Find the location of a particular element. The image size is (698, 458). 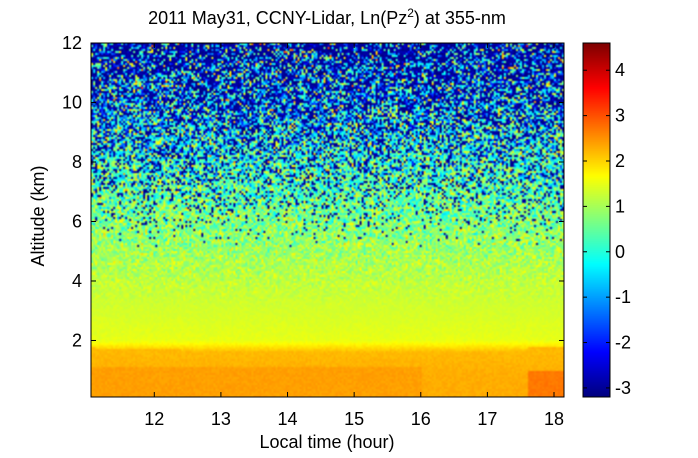

colorbar-tick-label: 1 is located at coordinates (620, 206).